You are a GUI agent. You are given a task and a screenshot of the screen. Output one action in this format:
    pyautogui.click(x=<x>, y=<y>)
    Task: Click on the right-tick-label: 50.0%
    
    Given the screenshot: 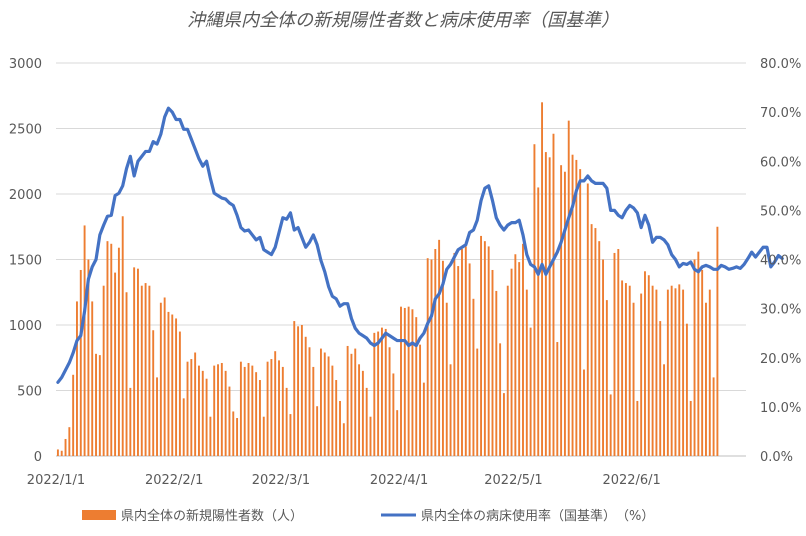 What is the action you would take?
    pyautogui.click(x=780, y=211)
    